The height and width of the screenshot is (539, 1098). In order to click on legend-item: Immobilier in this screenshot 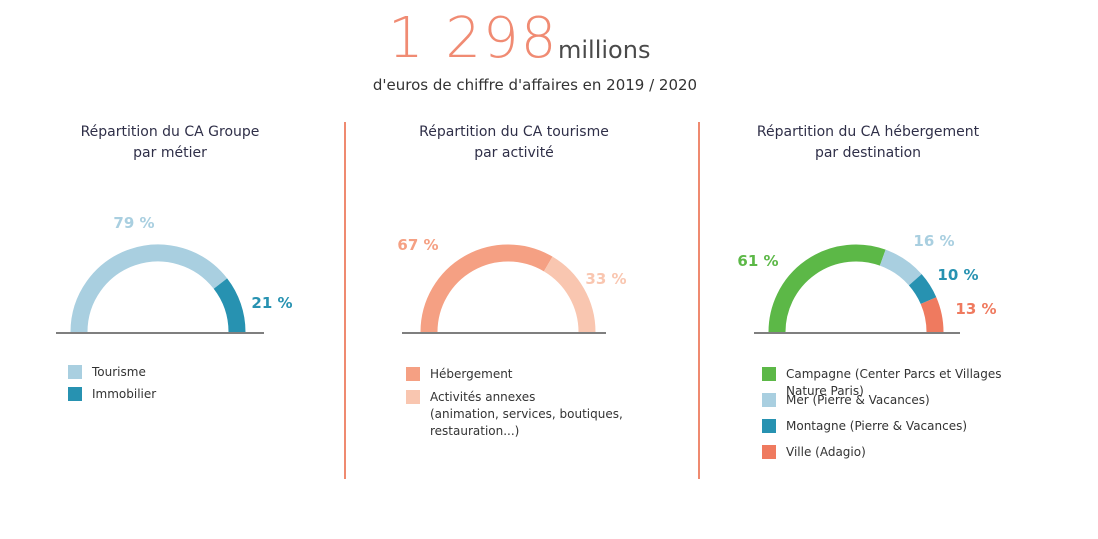, I will do `click(112, 394)`.